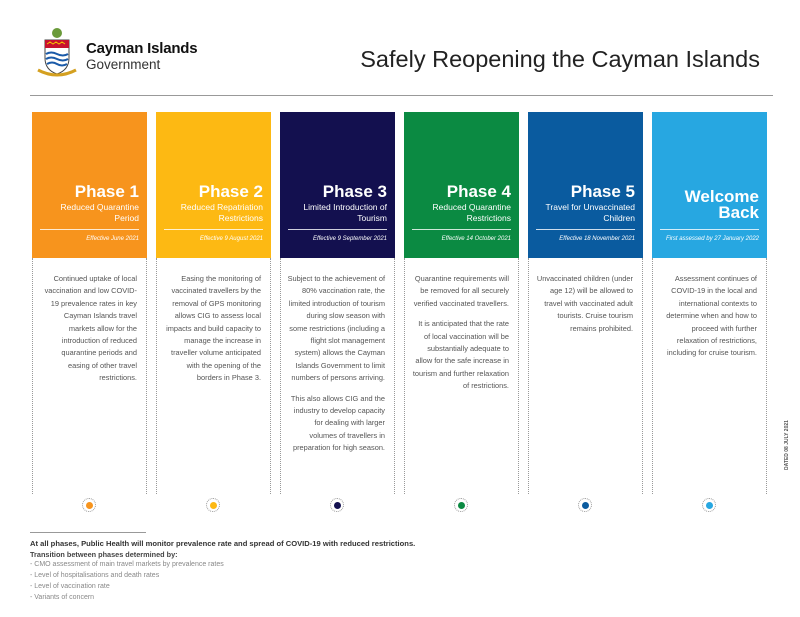 Image resolution: width=800 pixels, height=617 pixels. What do you see at coordinates (57, 52) in the screenshot?
I see `coat-of-arms-logo` at bounding box center [57, 52].